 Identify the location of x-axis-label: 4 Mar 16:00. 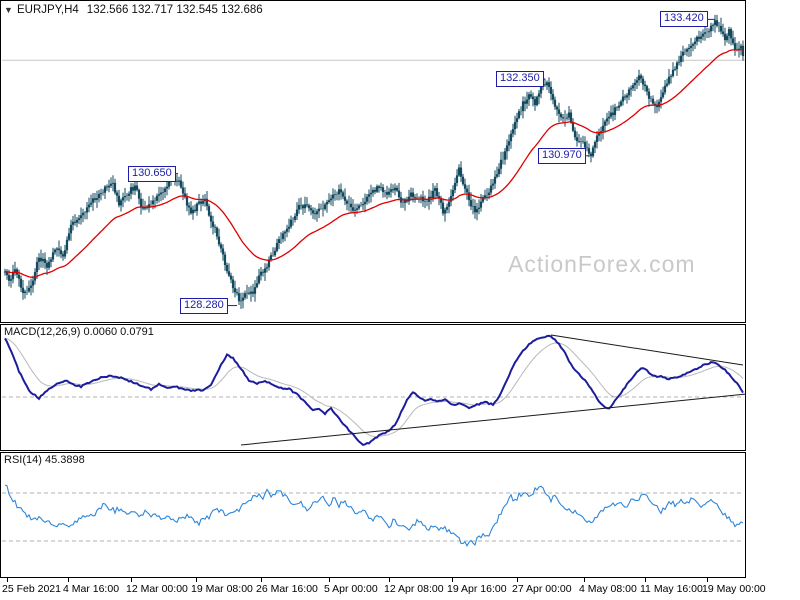
(91, 589).